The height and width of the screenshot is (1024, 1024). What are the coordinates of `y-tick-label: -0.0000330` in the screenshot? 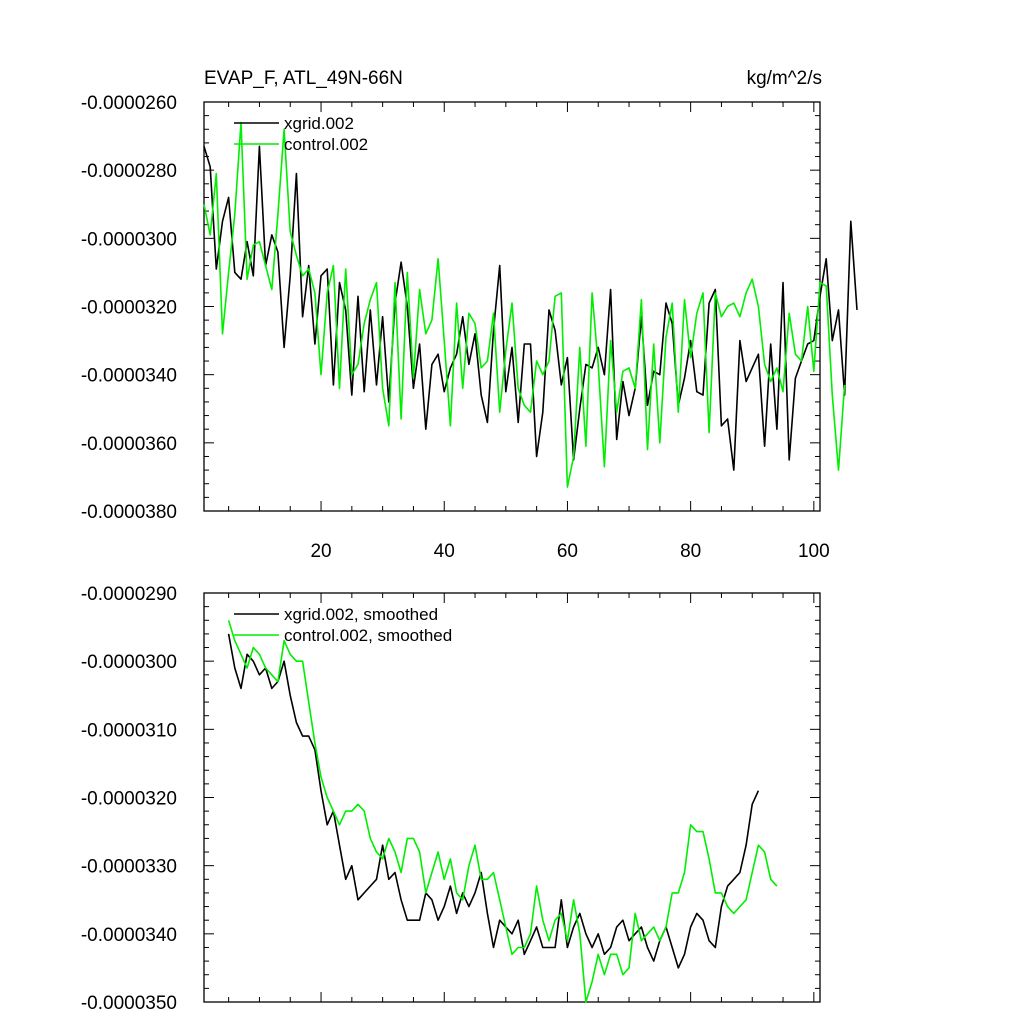 It's located at (129, 867).